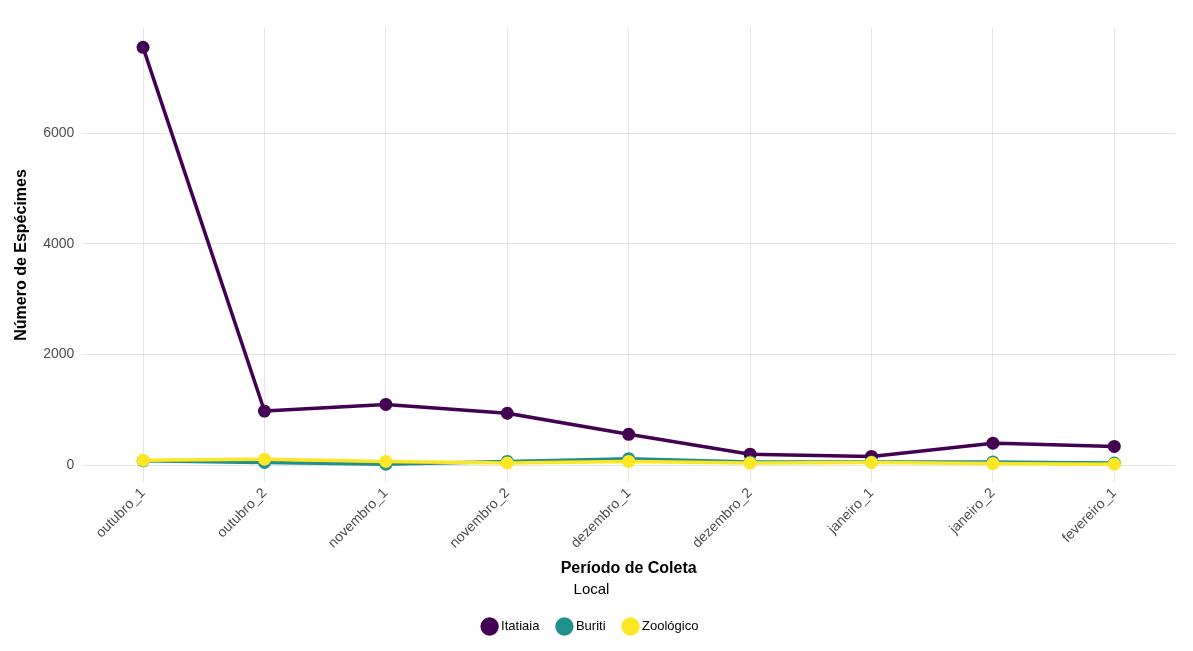 The image size is (1193, 651). Describe the element at coordinates (59, 132) in the screenshot. I see `y-tick-label: 6000` at that location.